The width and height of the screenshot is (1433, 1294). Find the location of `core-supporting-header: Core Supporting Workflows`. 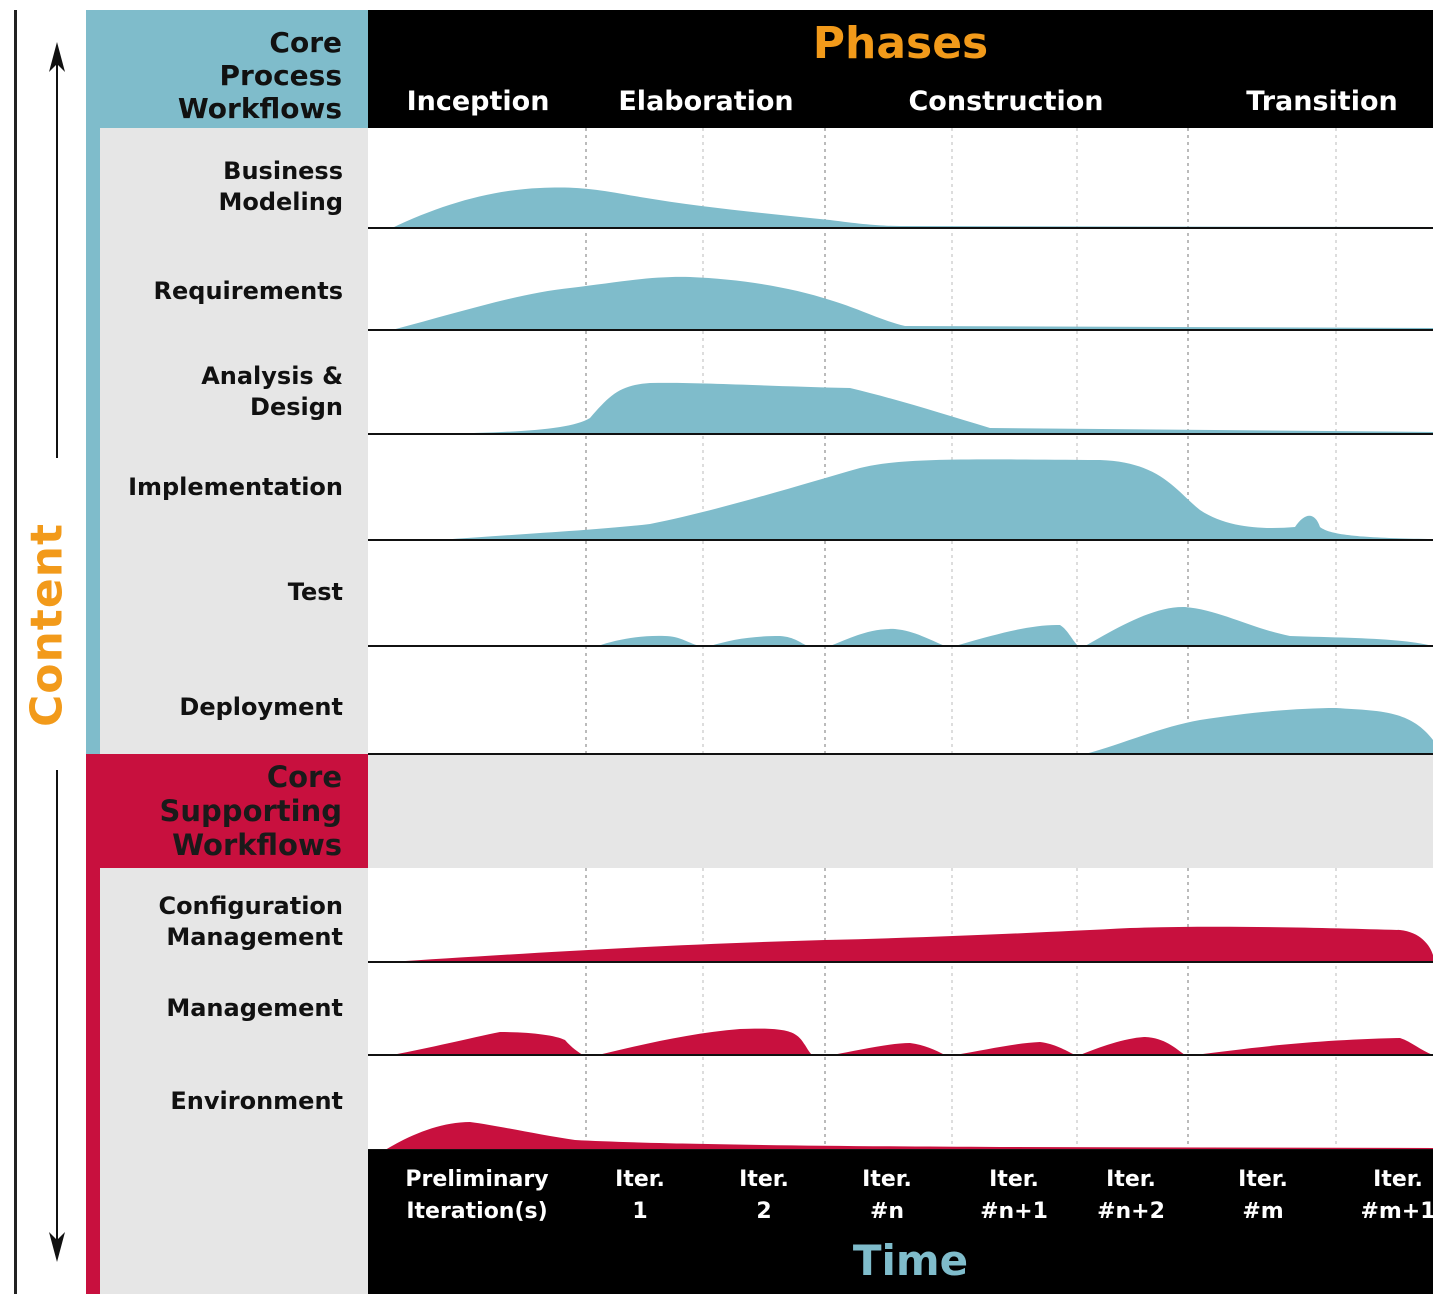

core-supporting-header: Core Supporting Workflows is located at coordinates (227, 811).